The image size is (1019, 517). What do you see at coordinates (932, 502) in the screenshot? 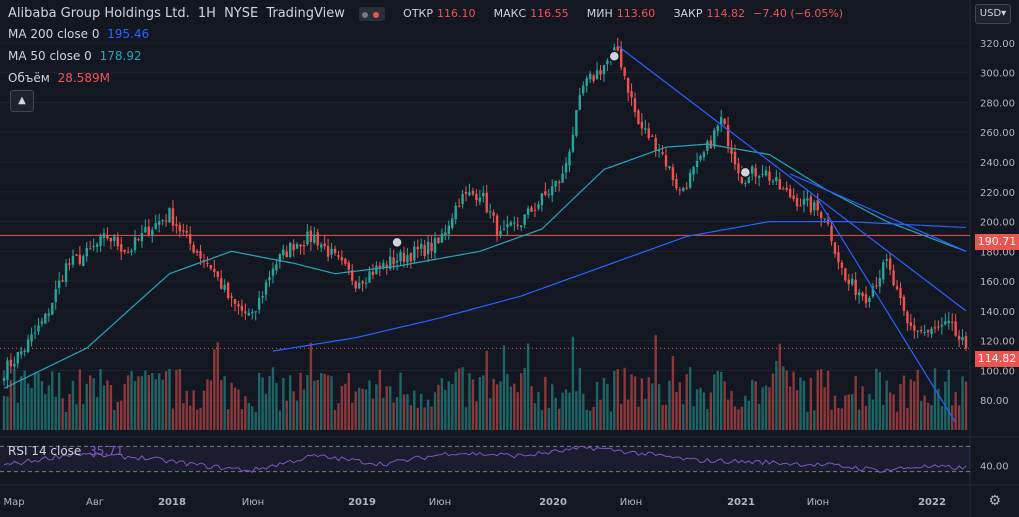
I see `time-tick-label: 2022` at bounding box center [932, 502].